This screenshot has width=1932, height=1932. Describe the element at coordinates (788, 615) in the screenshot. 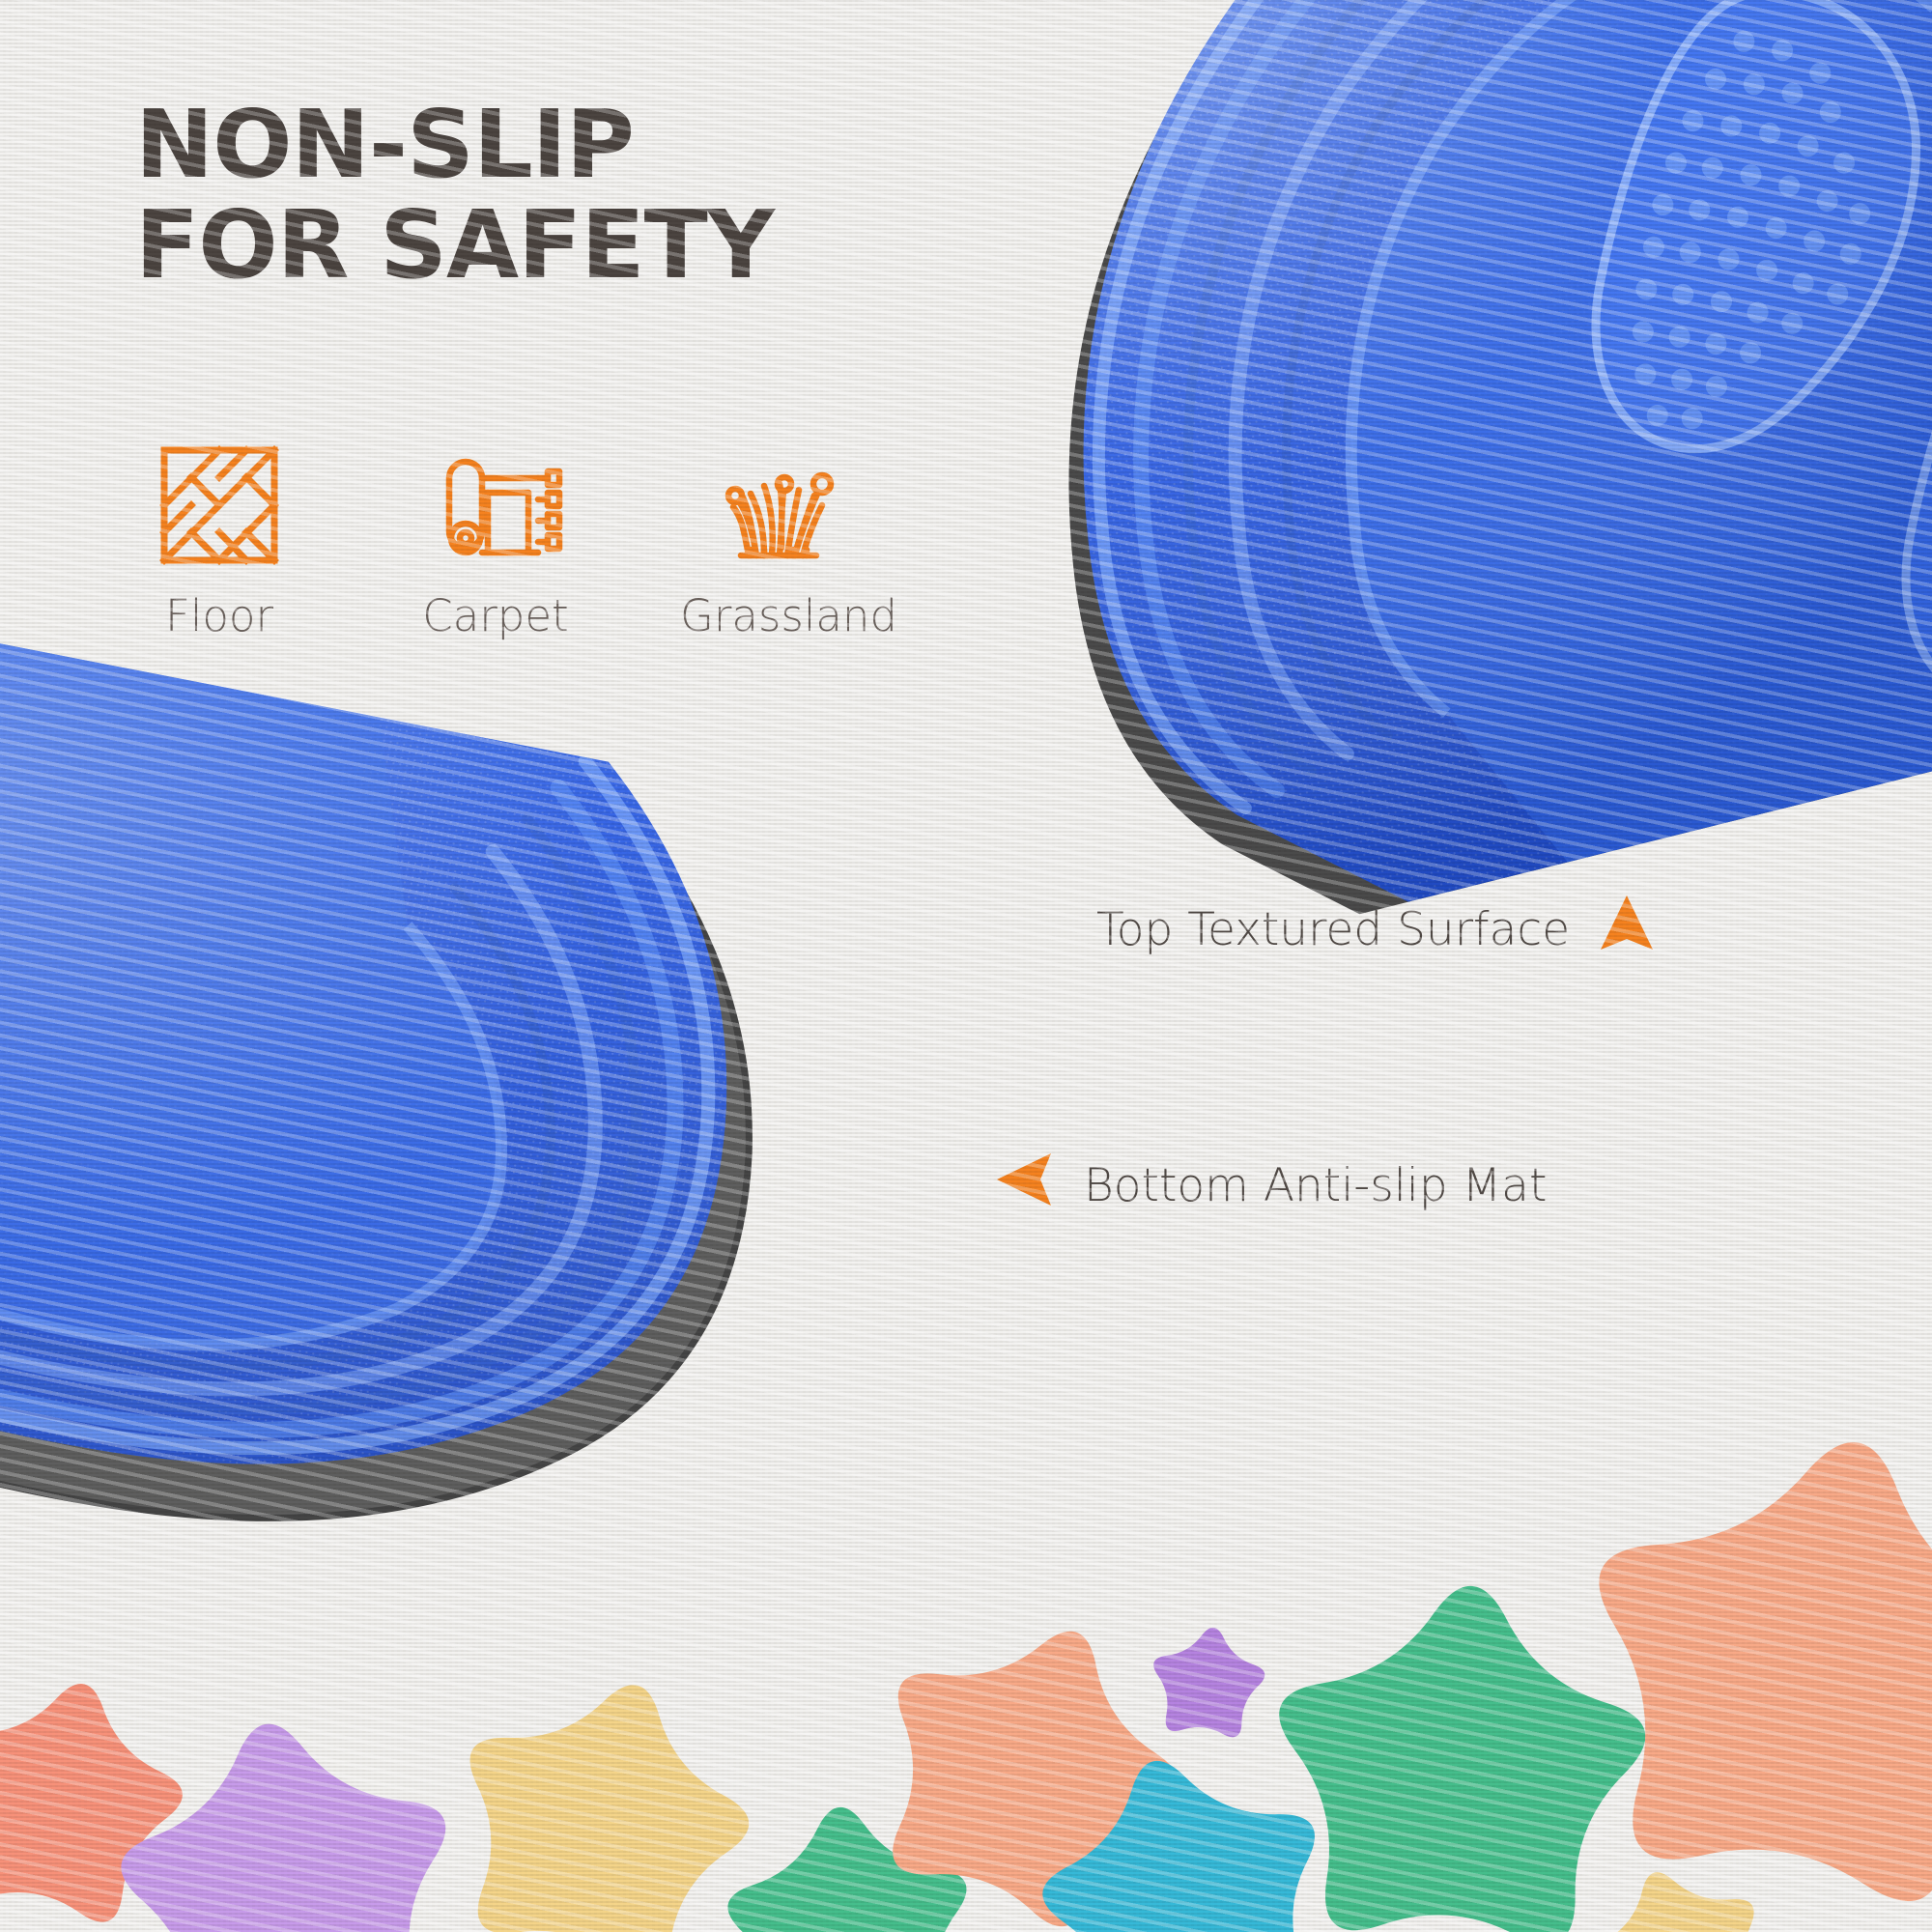

I see `feature-label: Grassland` at that location.